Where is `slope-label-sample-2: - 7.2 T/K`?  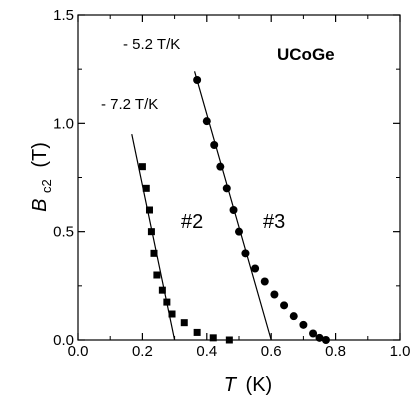 slope-label-sample-2: - 7.2 T/K is located at coordinates (129, 104).